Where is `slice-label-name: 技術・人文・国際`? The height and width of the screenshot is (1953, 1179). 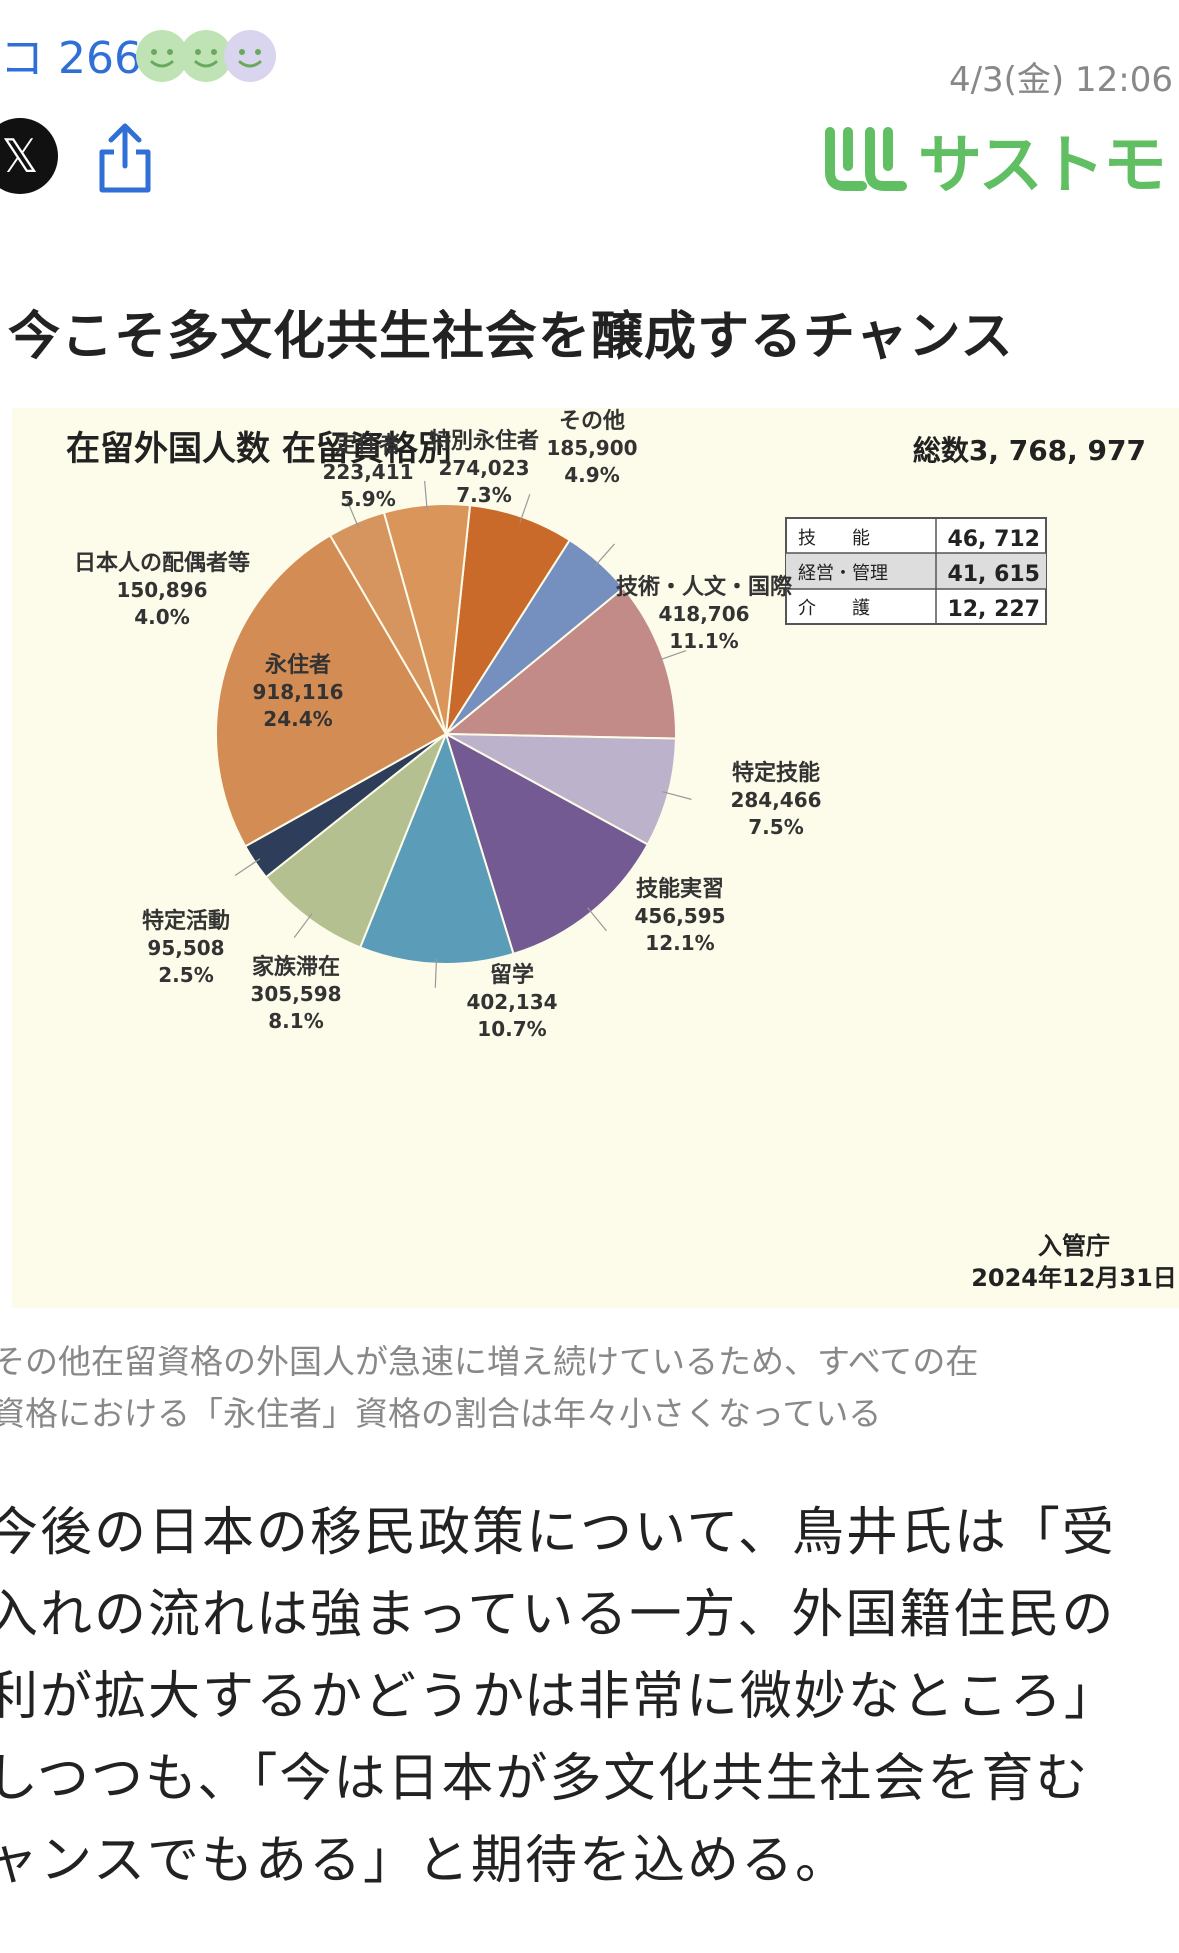
slice-label-name: 技術・人文・国際 is located at coordinates (704, 587).